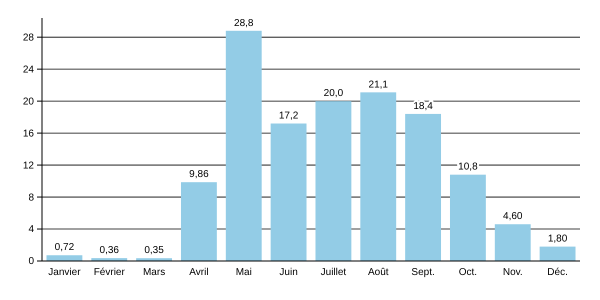  Describe the element at coordinates (423, 272) in the screenshot. I see `x-tick-label: Sept.` at that location.